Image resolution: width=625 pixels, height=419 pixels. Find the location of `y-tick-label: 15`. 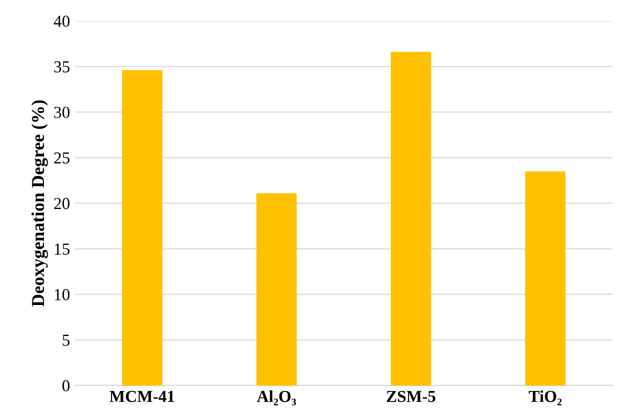

y-tick-label: 15 is located at coordinates (62, 249).